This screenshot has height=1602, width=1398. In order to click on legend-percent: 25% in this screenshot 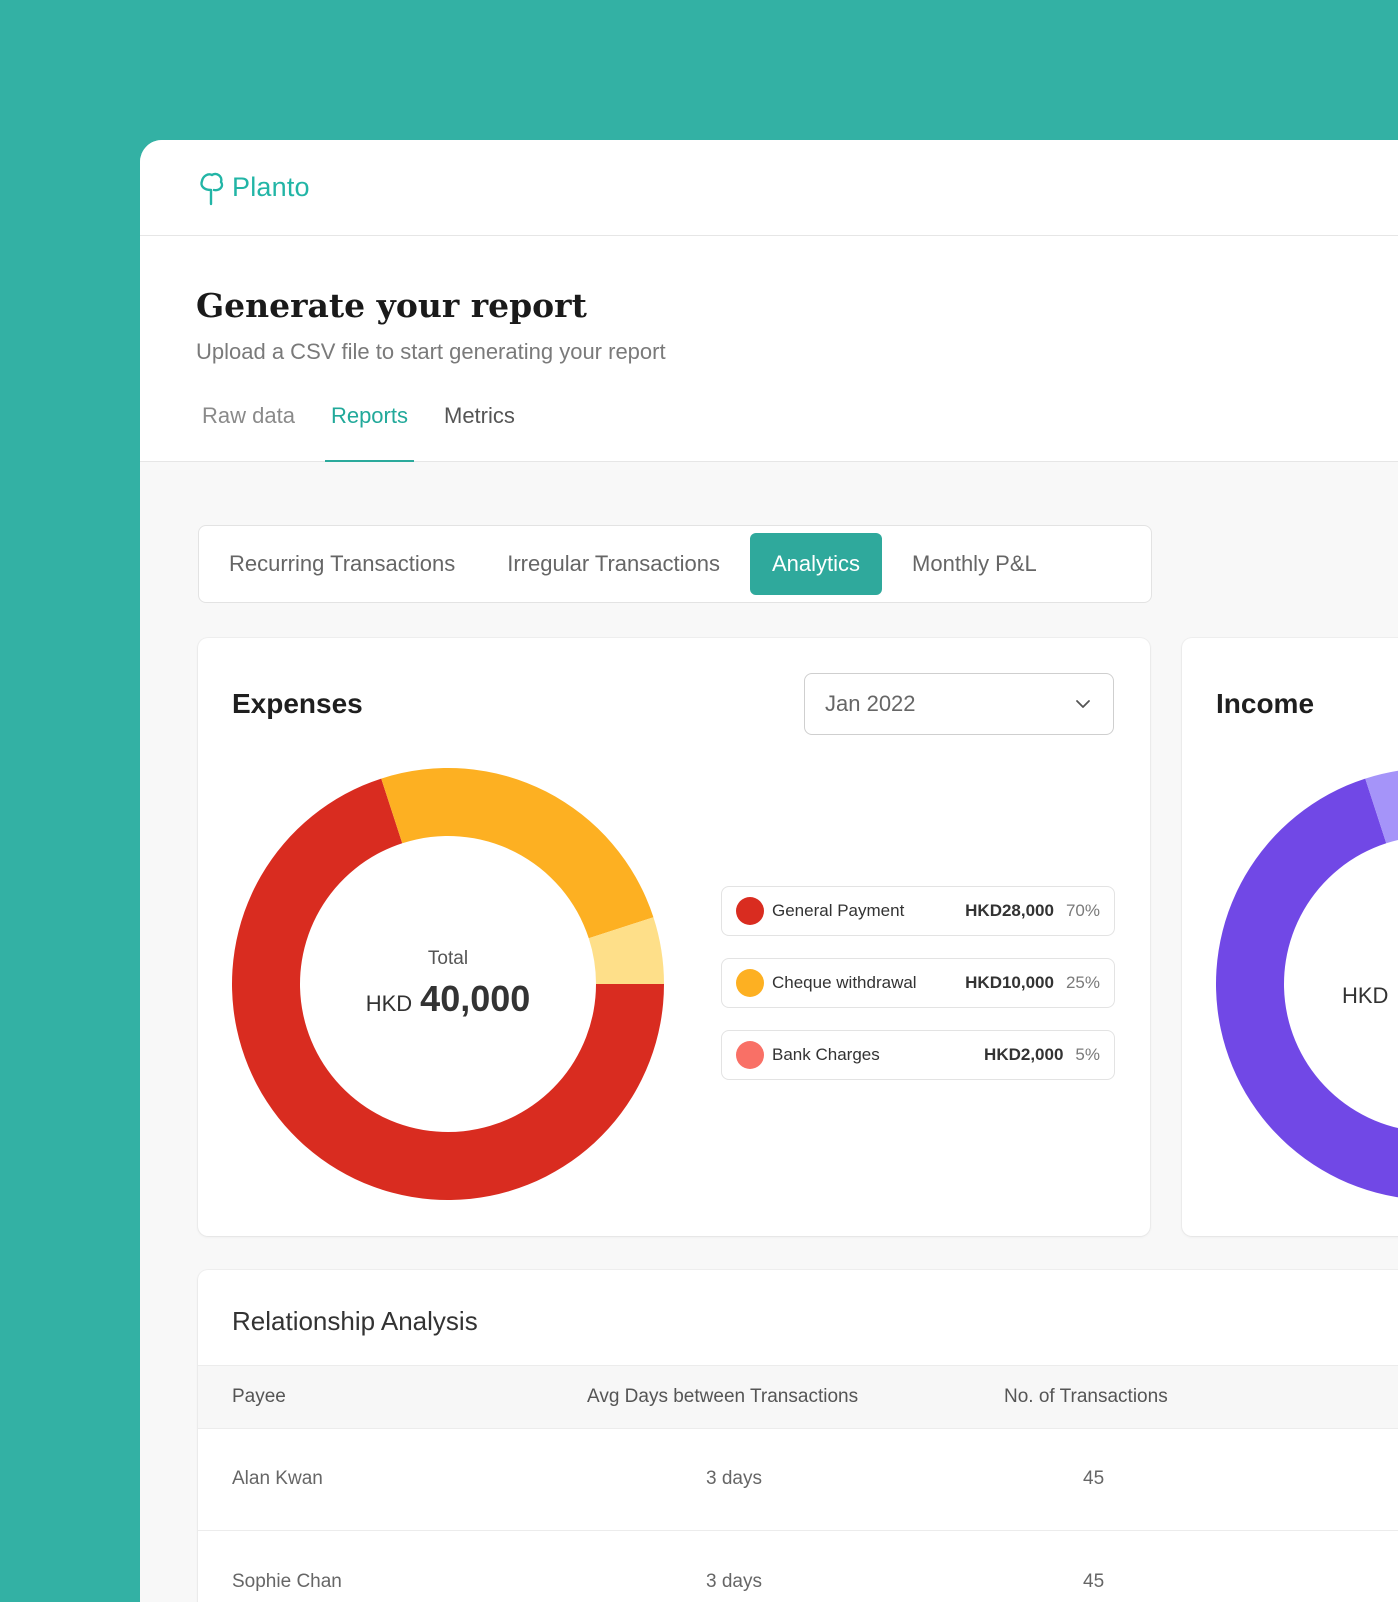, I will do `click(1082, 982)`.